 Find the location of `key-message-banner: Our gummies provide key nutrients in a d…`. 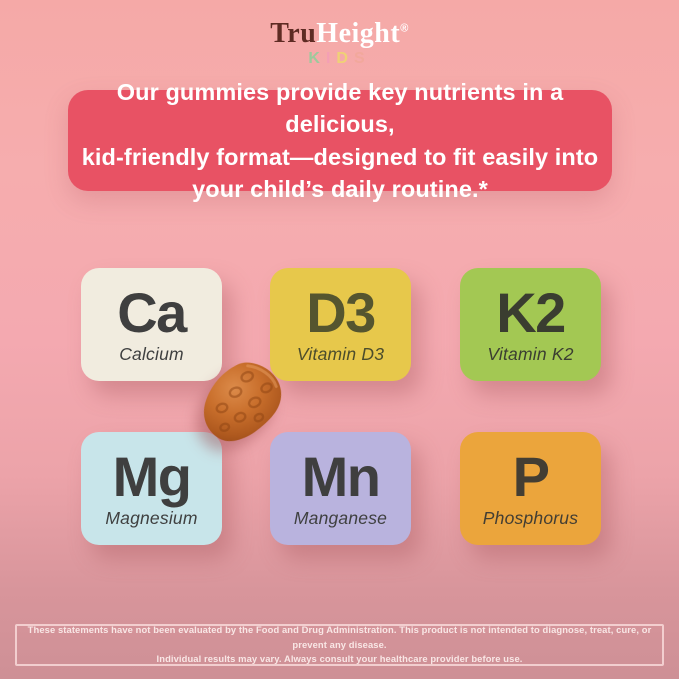

key-message-banner: Our gummies provide key nutrients in a d… is located at coordinates (340, 140).